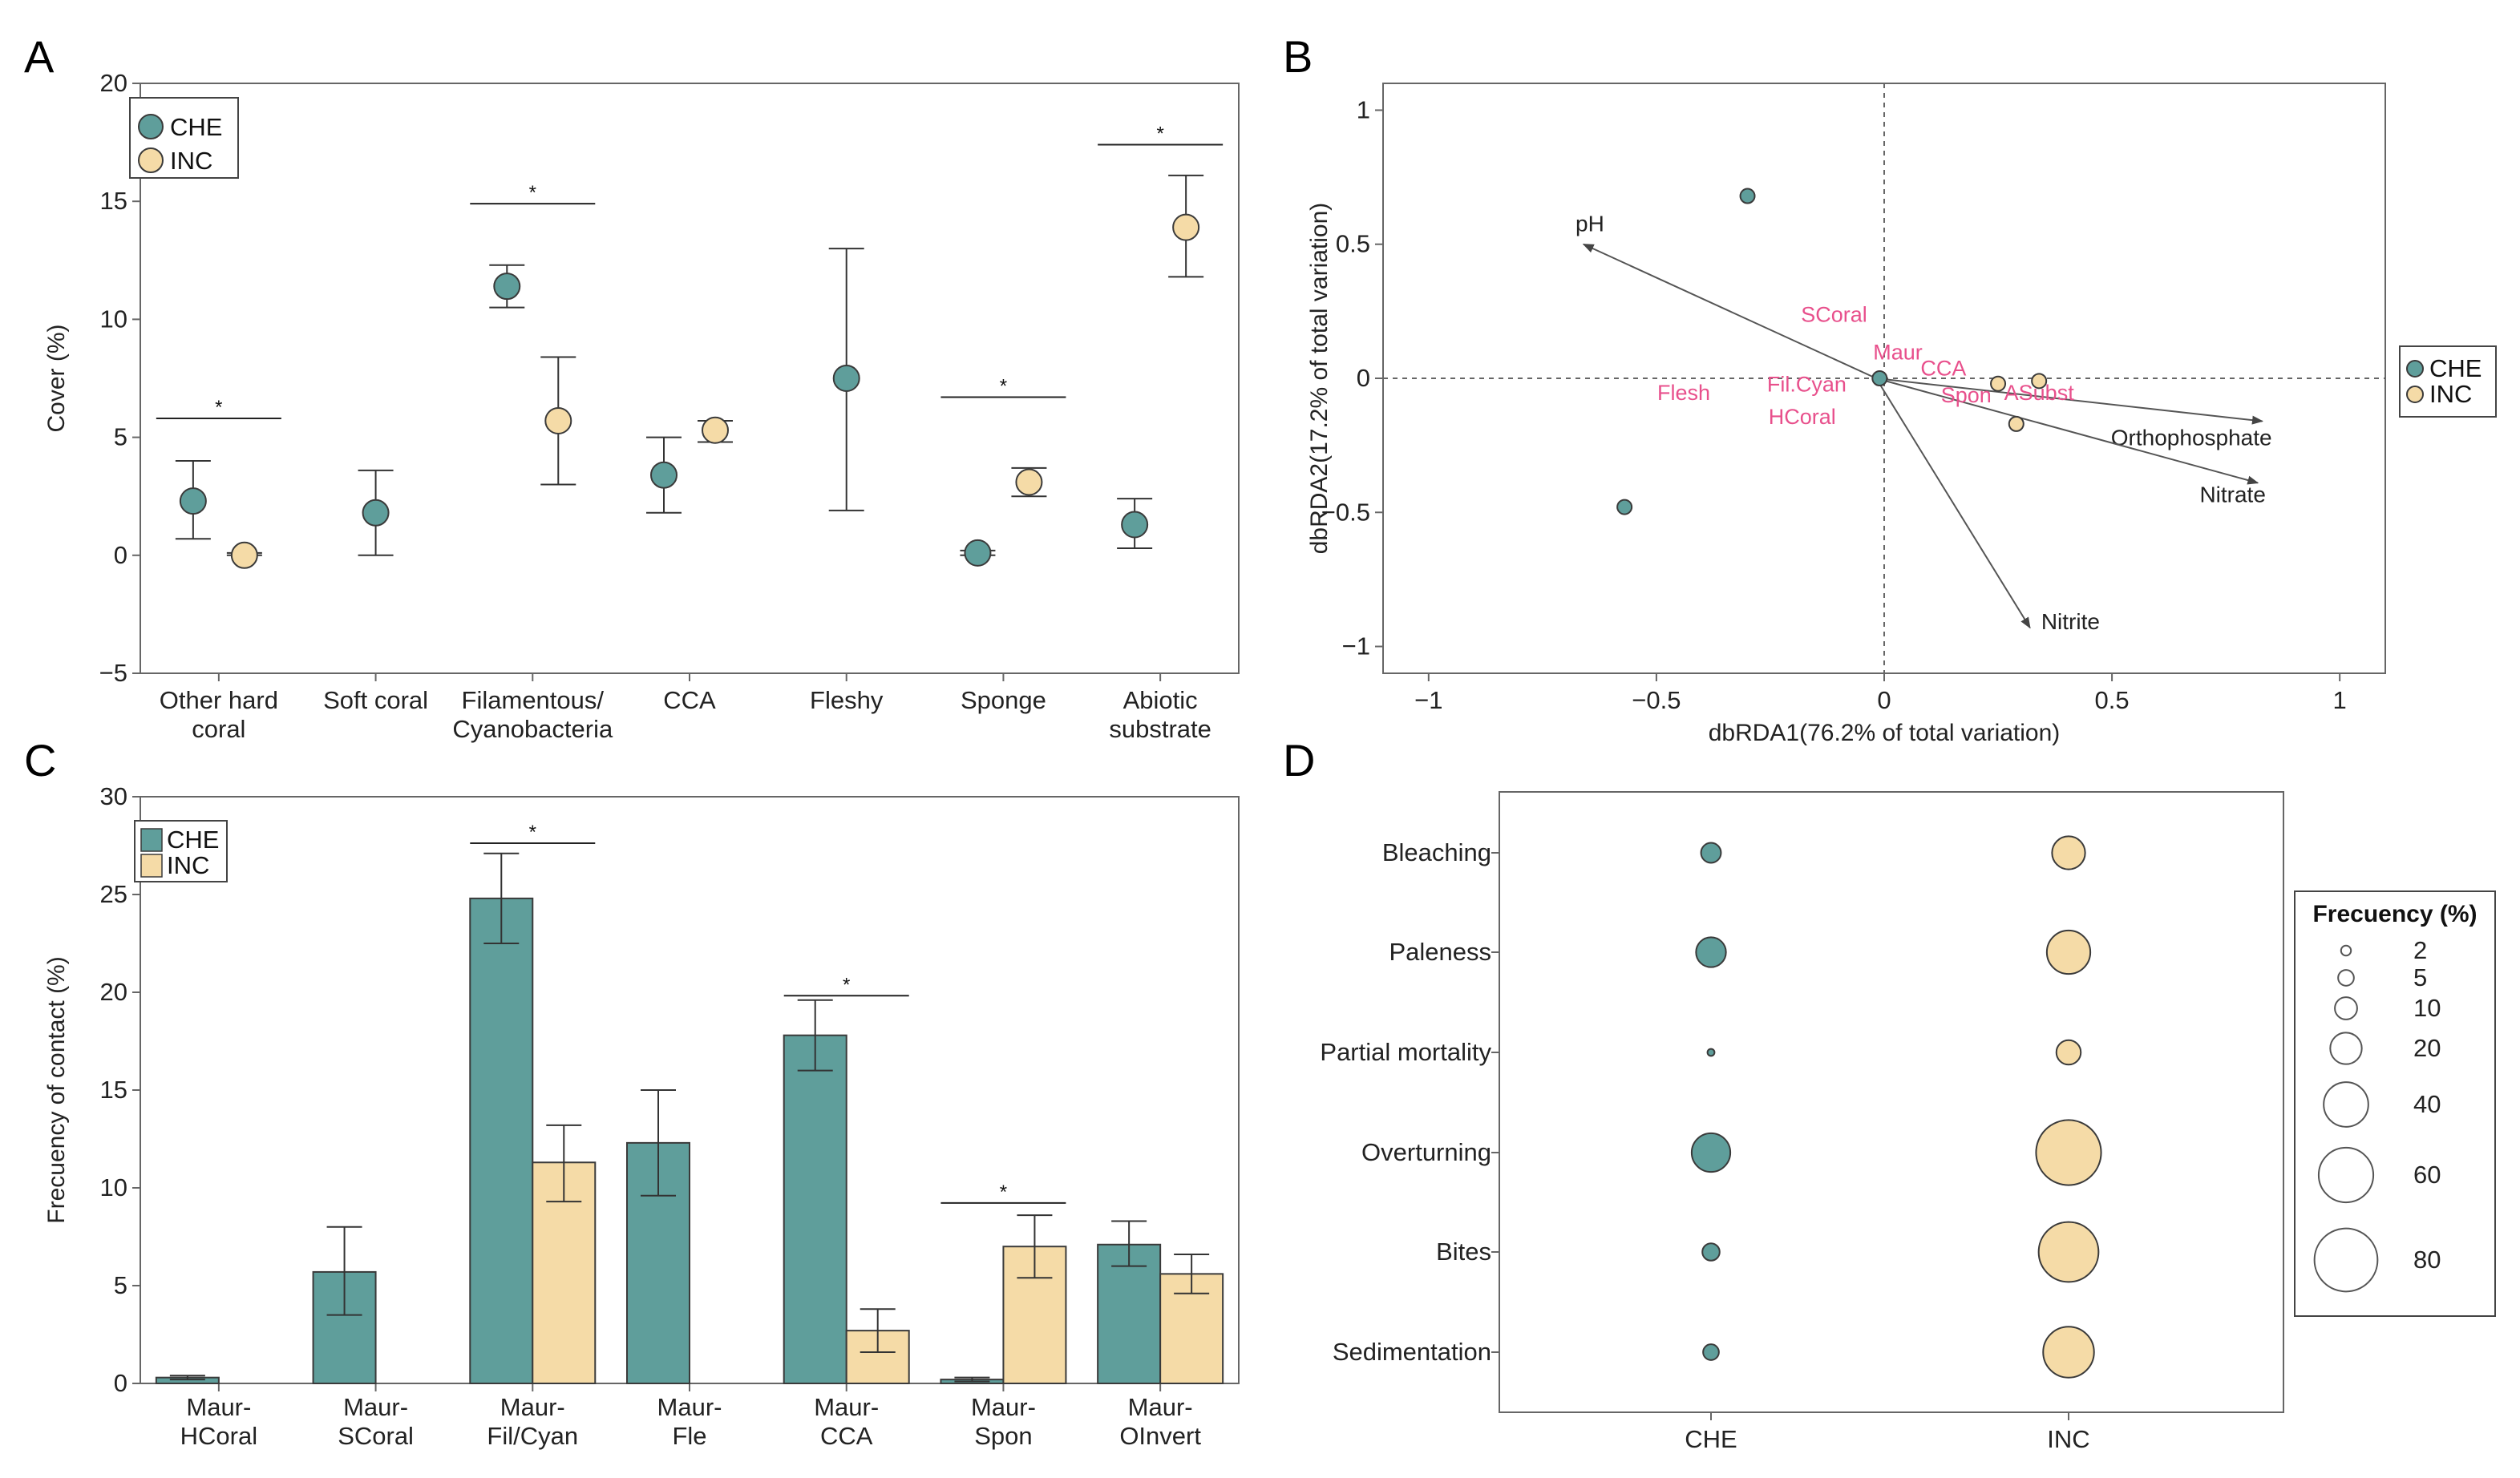  What do you see at coordinates (1891, 1102) in the screenshot?
I see `plot-frame` at bounding box center [1891, 1102].